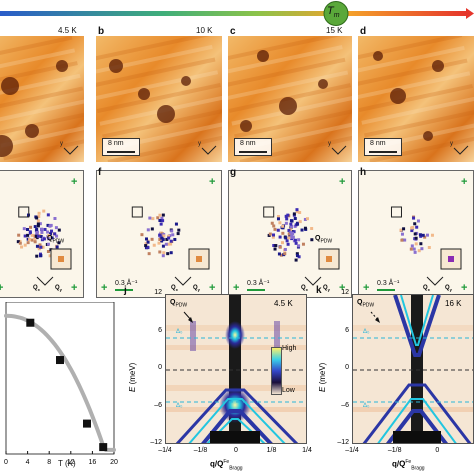 This screenshot has height=474, width=474. Describe the element at coordinates (204, 30) in the screenshot. I see `topograph-2-temp: 10 K` at that location.